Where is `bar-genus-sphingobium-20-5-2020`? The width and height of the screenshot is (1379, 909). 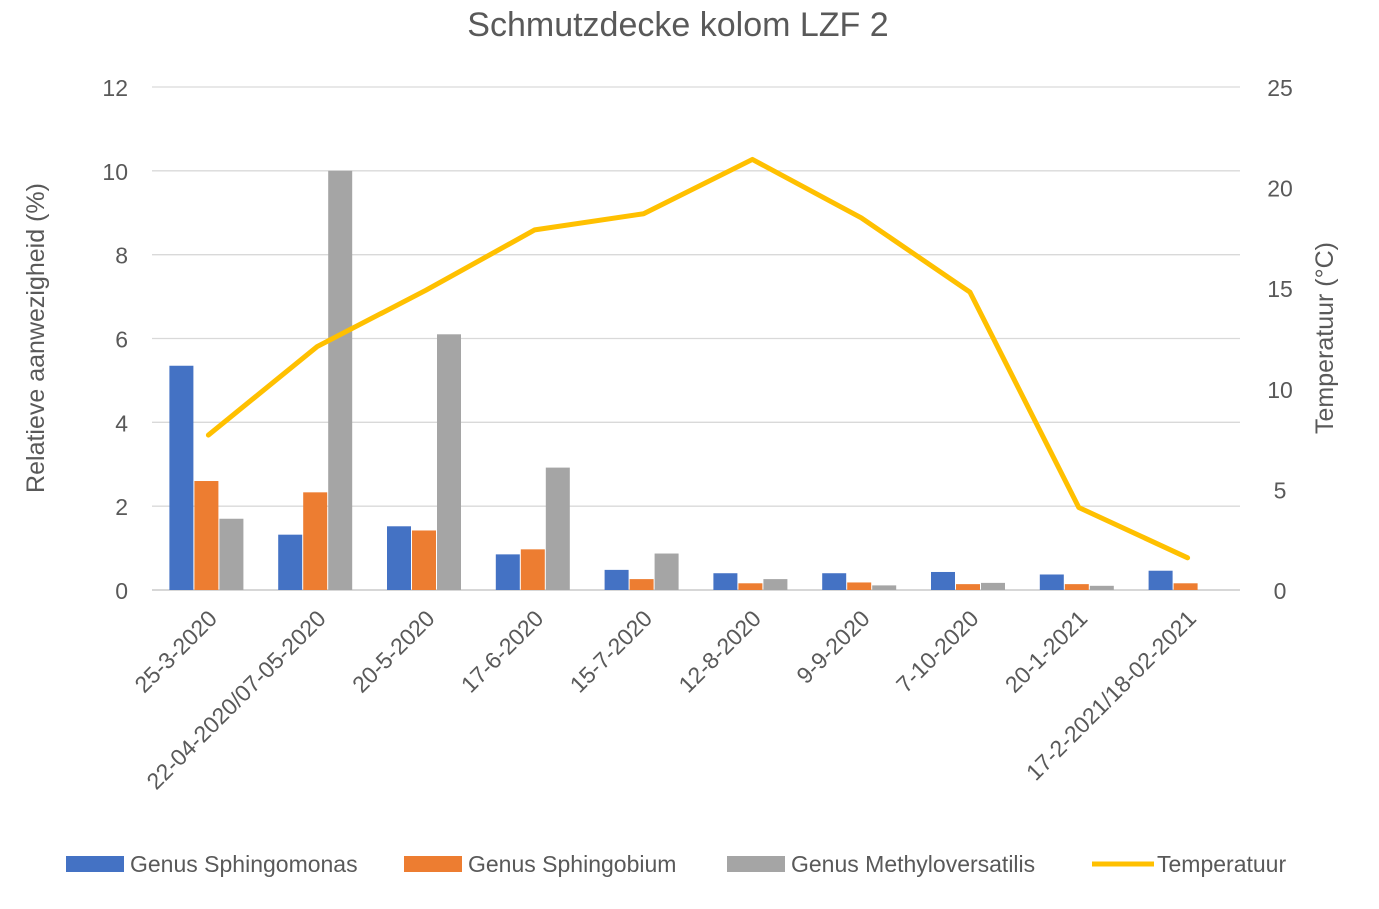 bar-genus-sphingobium-20-5-2020 is located at coordinates (424, 560).